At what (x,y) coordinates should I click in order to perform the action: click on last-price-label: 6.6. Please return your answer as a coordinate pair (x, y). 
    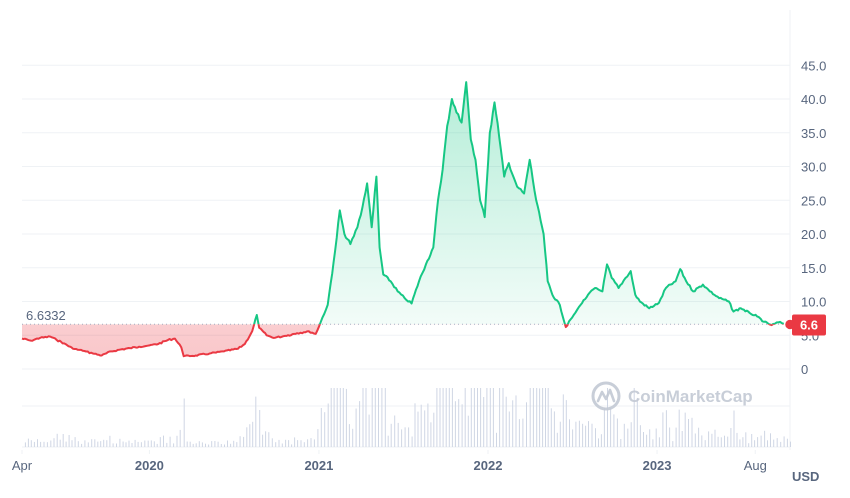
    Looking at the image, I should click on (809, 324).